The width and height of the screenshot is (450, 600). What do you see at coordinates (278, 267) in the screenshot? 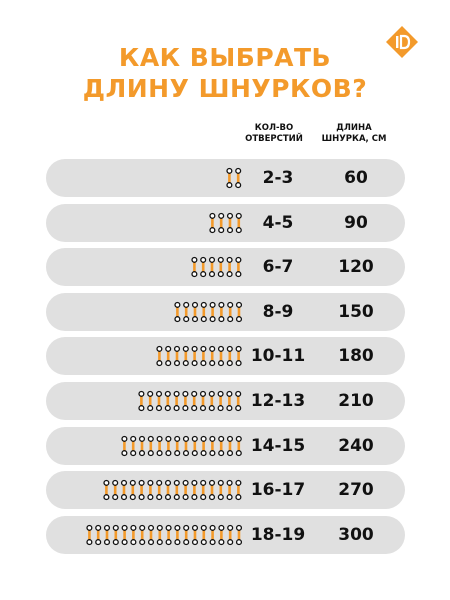
I see `hole-count: 6-7` at bounding box center [278, 267].